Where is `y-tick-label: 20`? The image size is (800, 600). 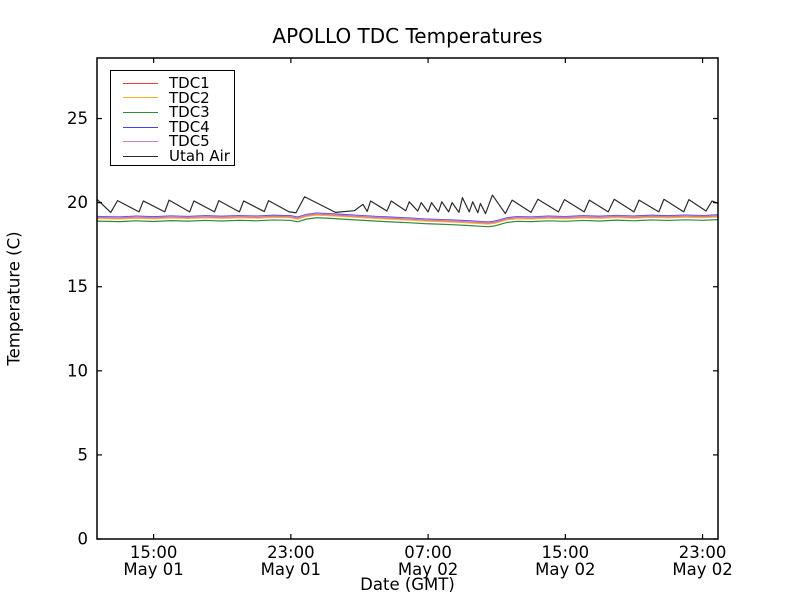
y-tick-label: 20 is located at coordinates (77, 202).